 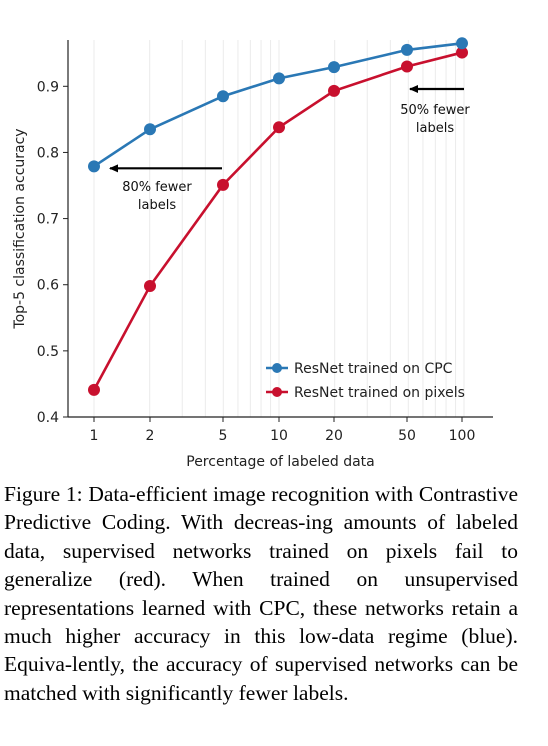 What do you see at coordinates (150, 436) in the screenshot?
I see `x-tick-label: 2` at bounding box center [150, 436].